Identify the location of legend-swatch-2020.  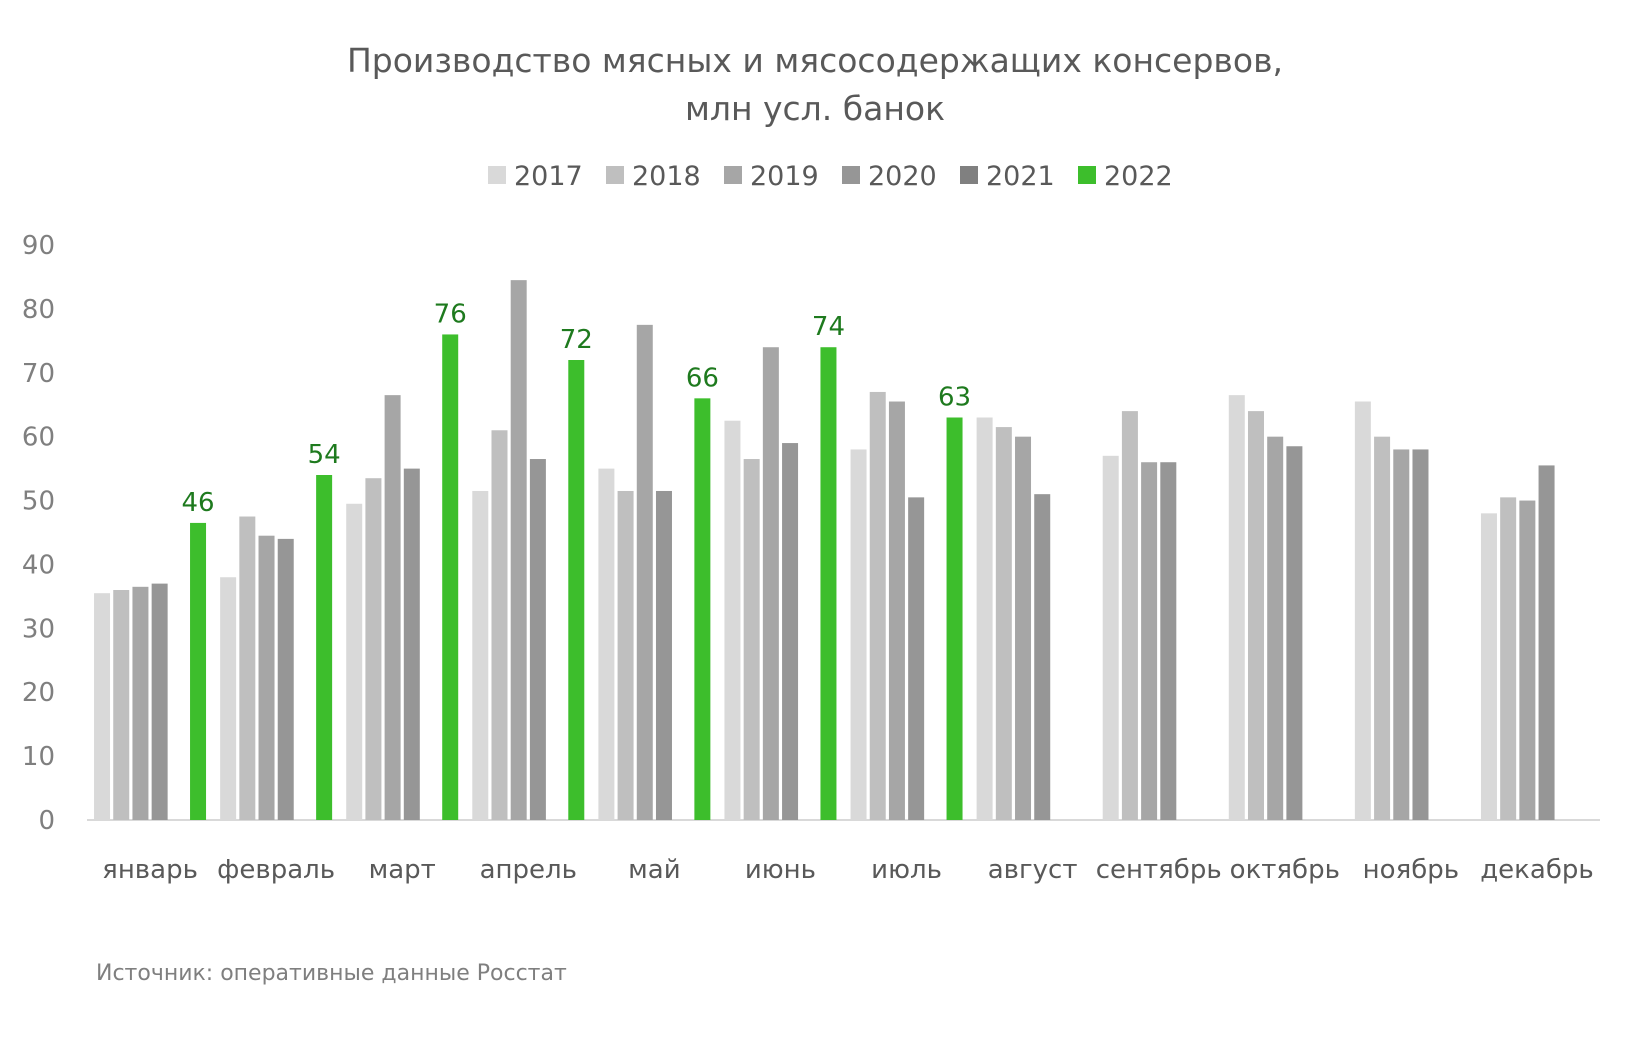
(851, 175).